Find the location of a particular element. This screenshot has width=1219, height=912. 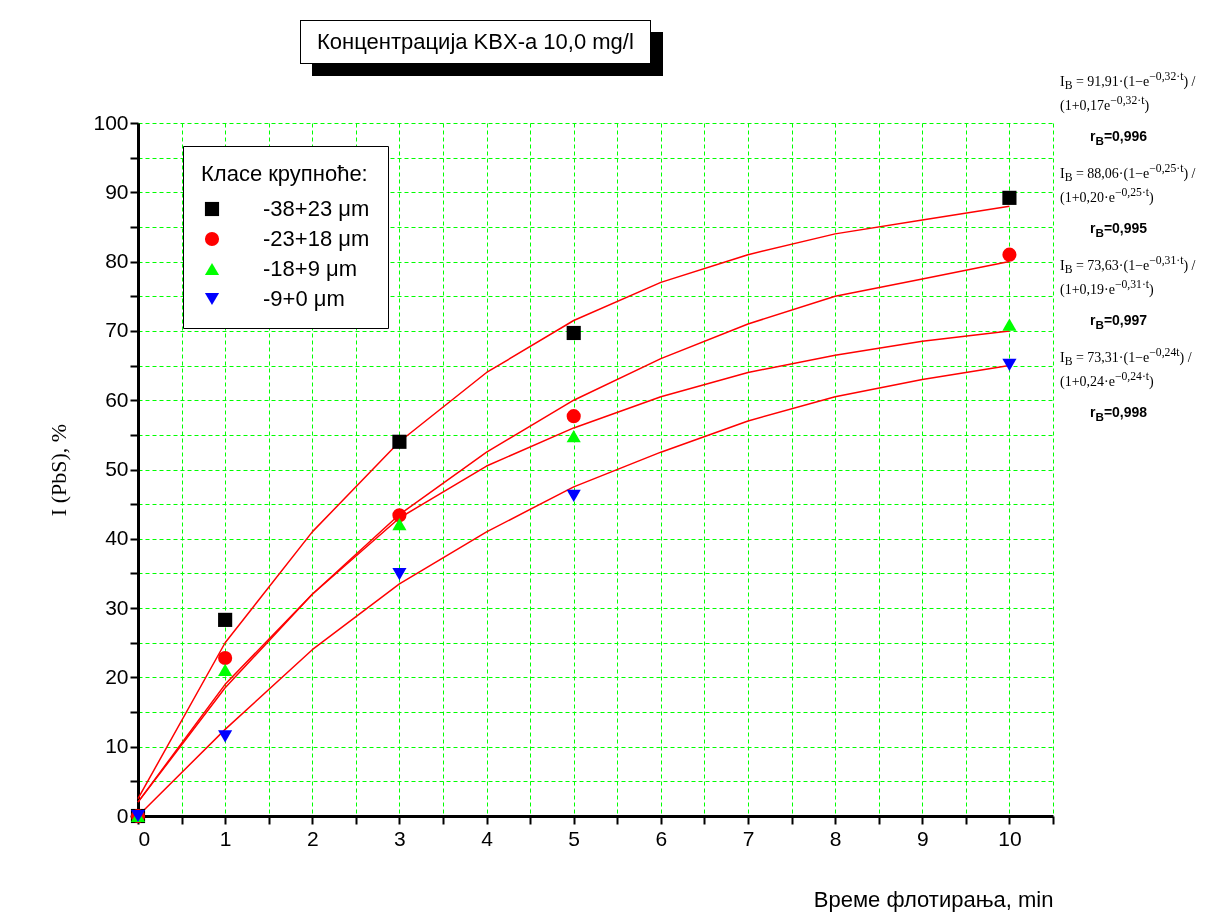

x-tick-label: 1 is located at coordinates (225, 838).